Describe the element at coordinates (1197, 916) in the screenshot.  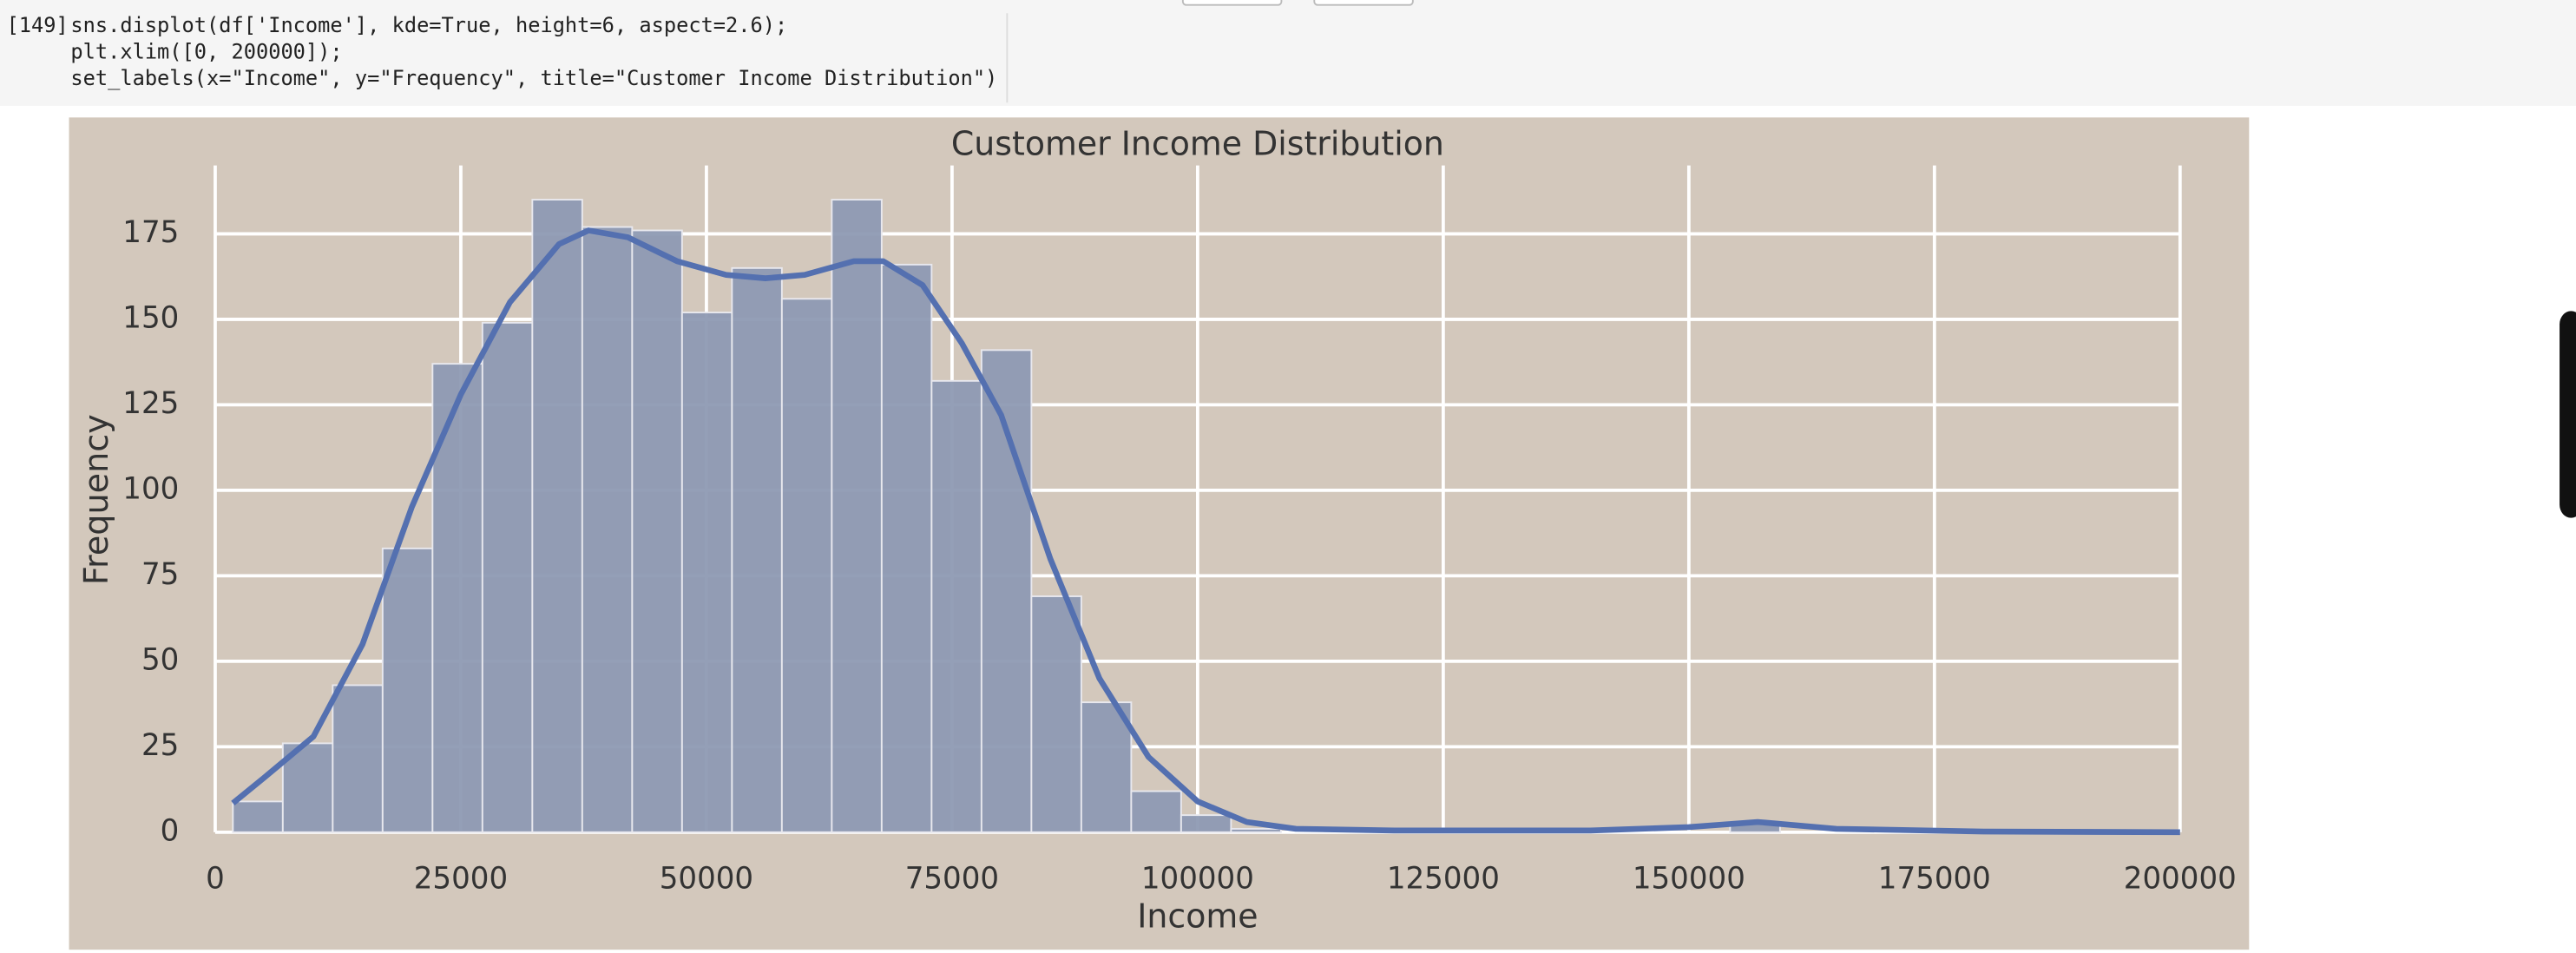
I see `x-axis-label: Income` at that location.